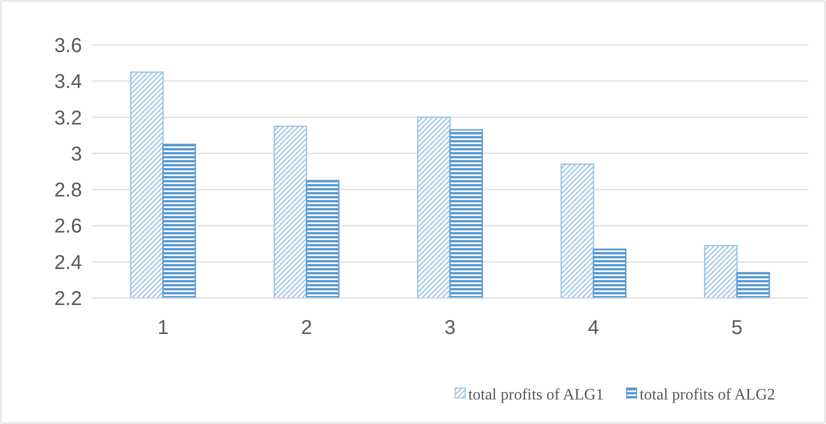  Describe the element at coordinates (68, 46) in the screenshot. I see `y-tick-label: 3.6` at that location.